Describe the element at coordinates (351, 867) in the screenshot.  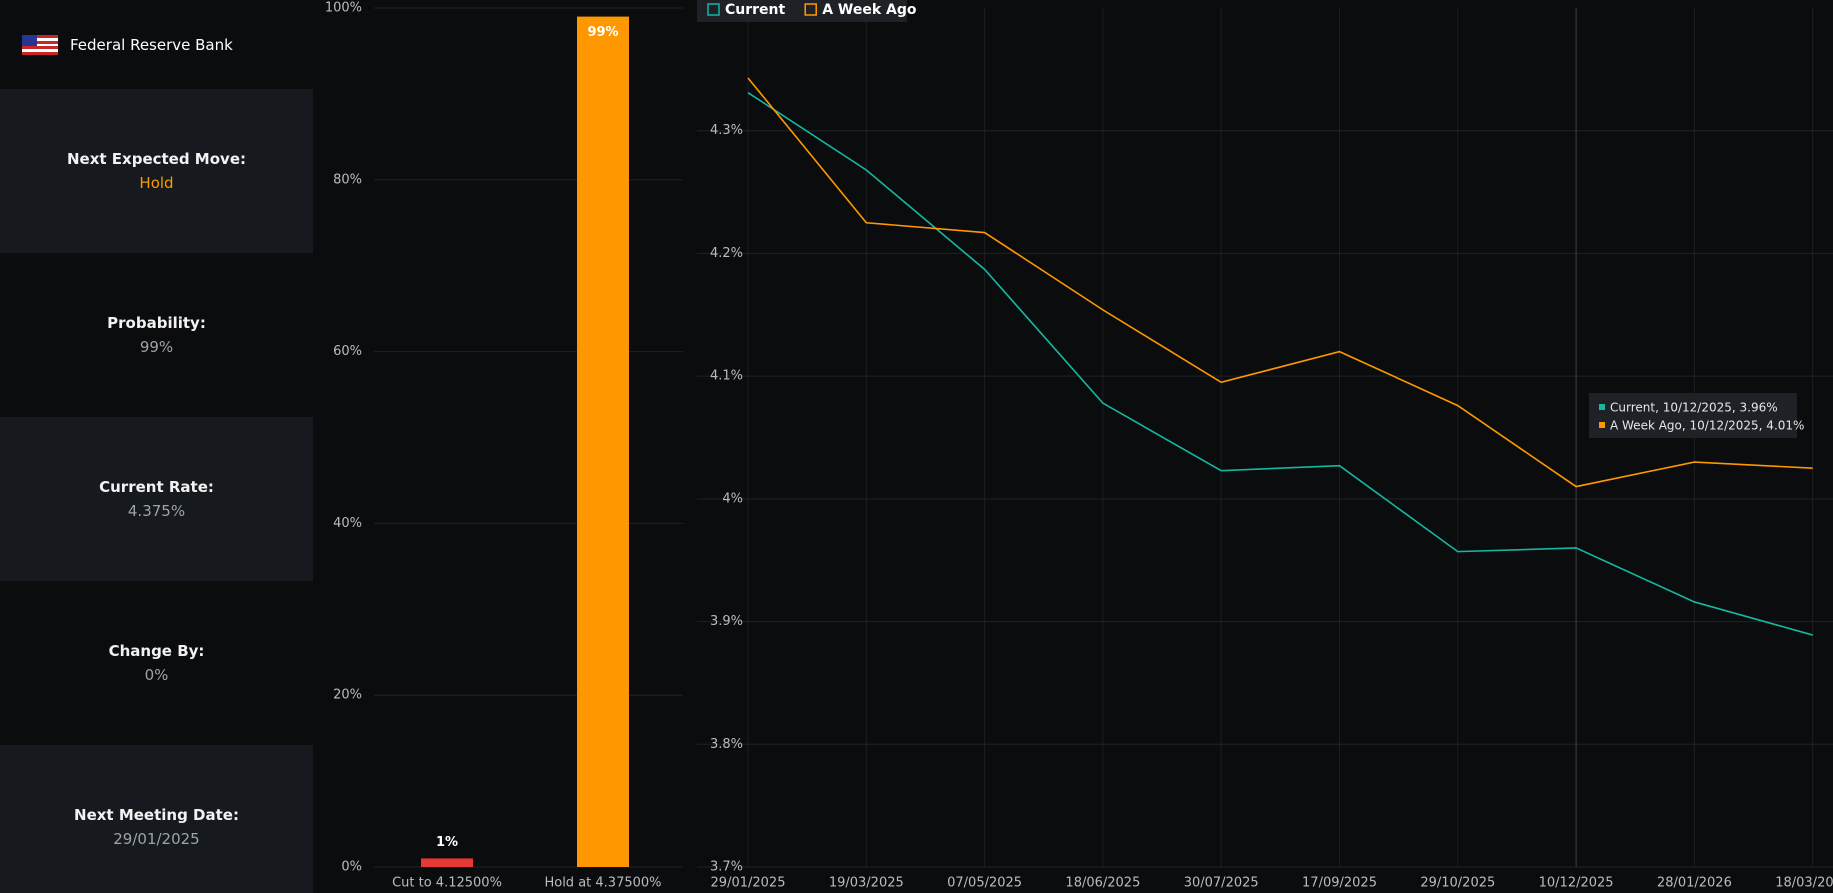
I see `y-tick-label: 0%` at that location.